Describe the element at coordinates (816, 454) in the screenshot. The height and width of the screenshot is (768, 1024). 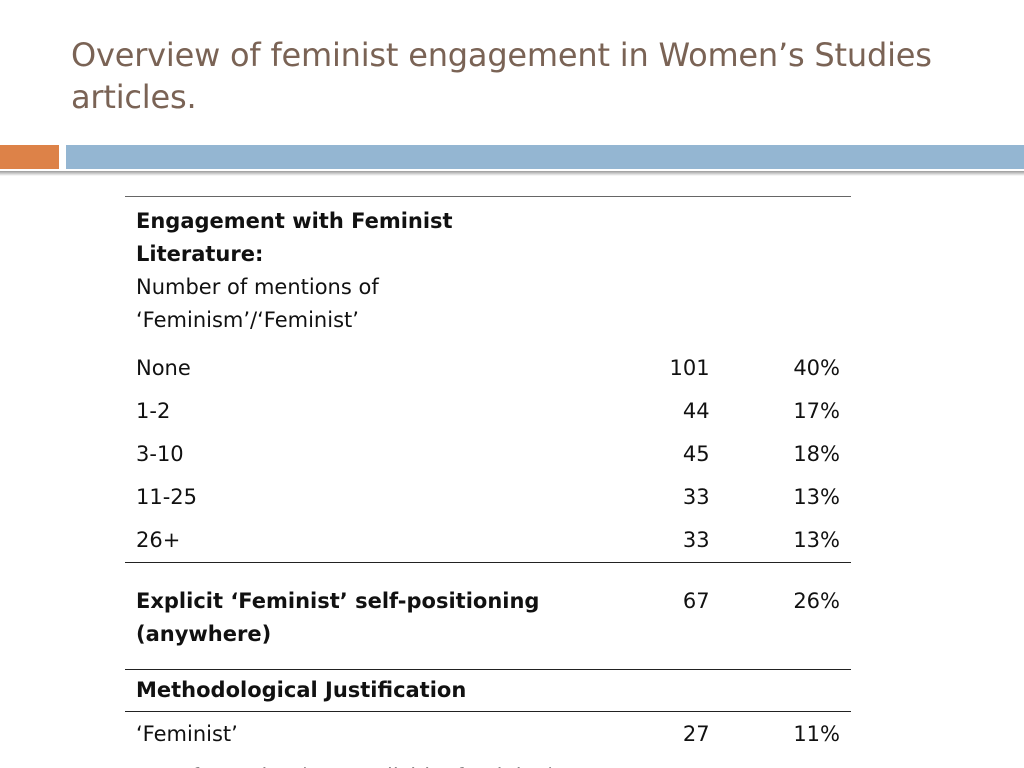
I see `row-percent: 18%` at that location.